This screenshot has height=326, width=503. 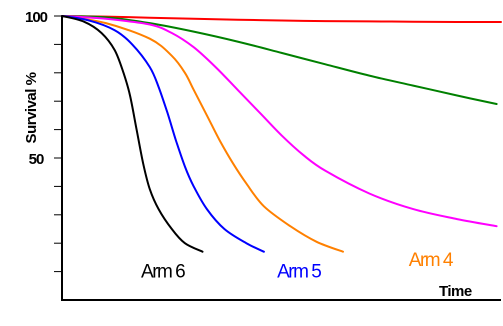 What do you see at coordinates (431, 260) in the screenshot?
I see `series-label-arm-4: Arm 4` at bounding box center [431, 260].